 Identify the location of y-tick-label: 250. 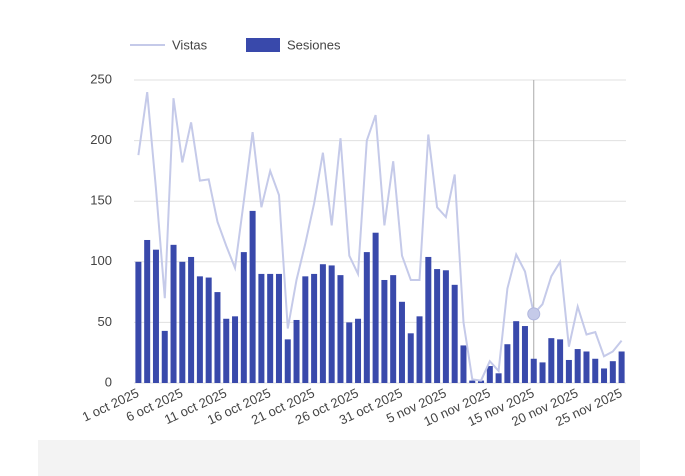
(101, 78).